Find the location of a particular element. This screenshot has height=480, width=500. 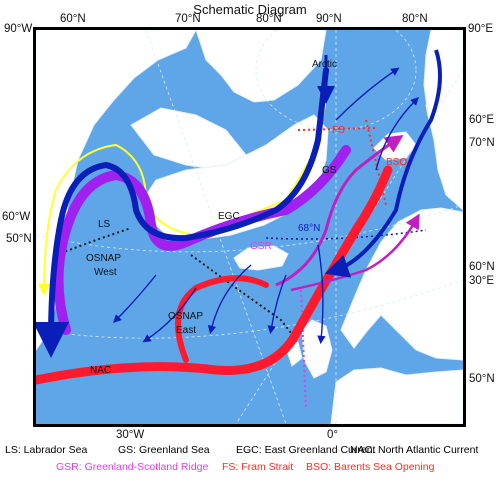

scandinavia is located at coordinates (401, 284).